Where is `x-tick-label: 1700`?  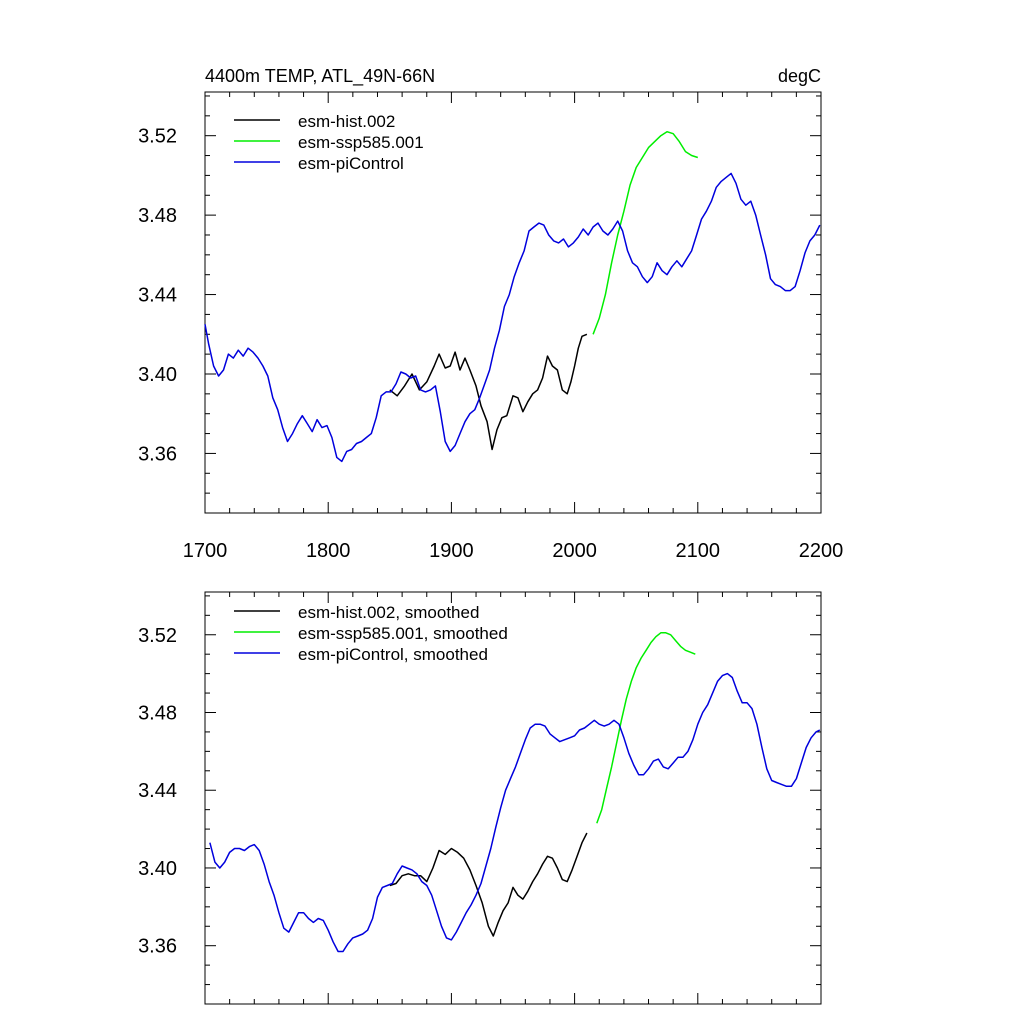
x-tick-label: 1700 is located at coordinates (205, 551).